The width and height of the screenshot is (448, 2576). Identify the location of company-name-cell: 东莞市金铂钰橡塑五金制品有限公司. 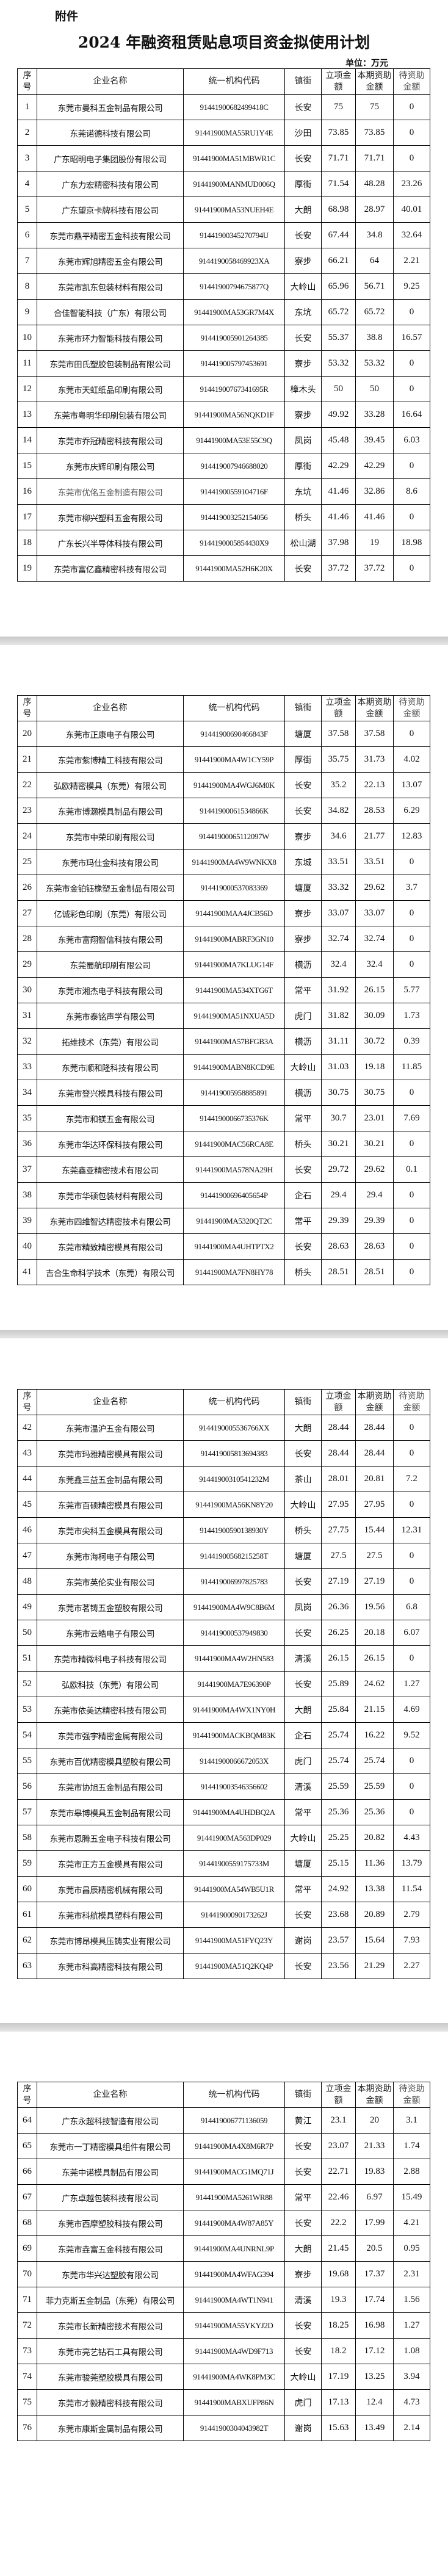
(111, 888).